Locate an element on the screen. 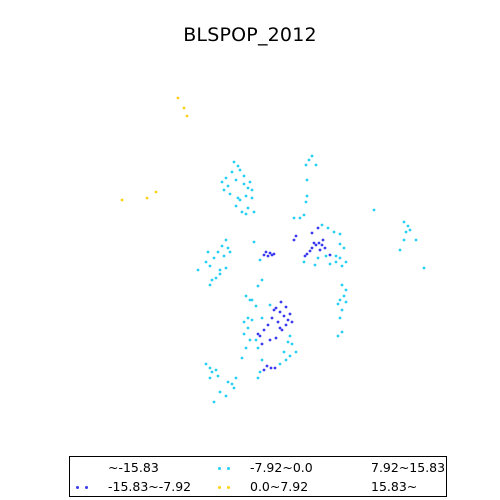 The image size is (500, 500). legend-label-2: -15.83~-7.92 is located at coordinates (149, 486).